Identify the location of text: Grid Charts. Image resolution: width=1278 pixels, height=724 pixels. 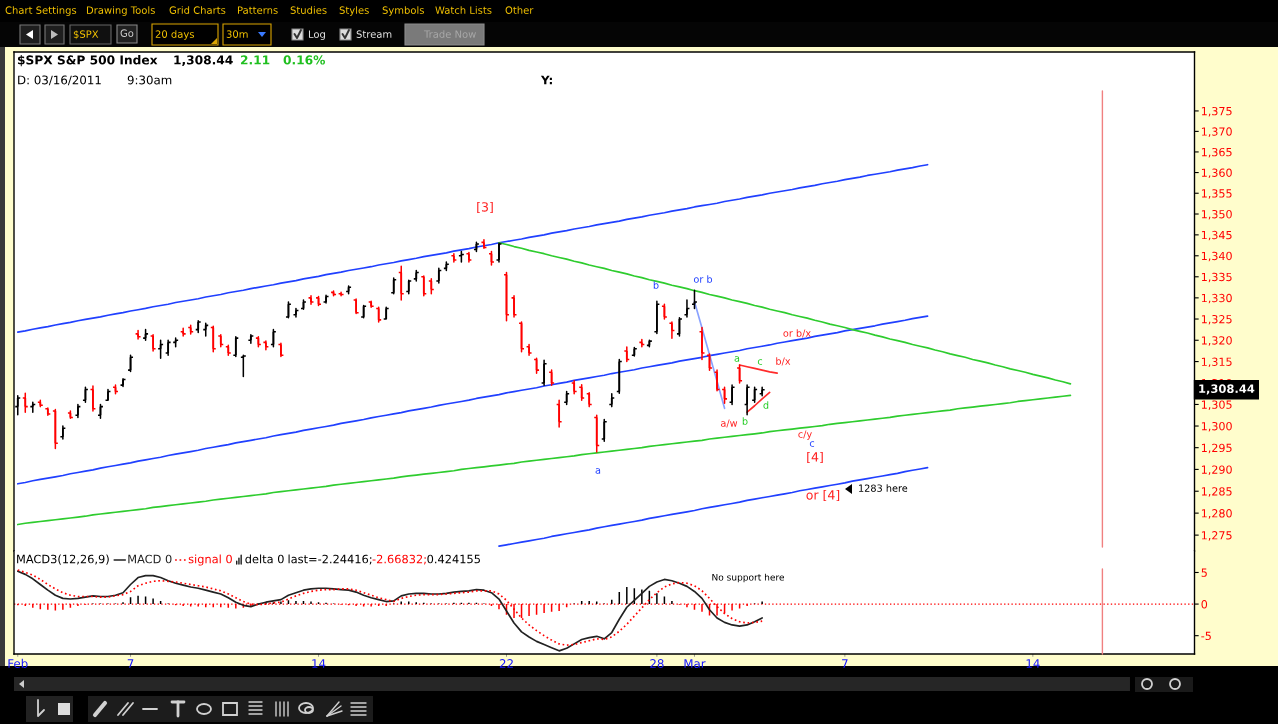
(197, 10).